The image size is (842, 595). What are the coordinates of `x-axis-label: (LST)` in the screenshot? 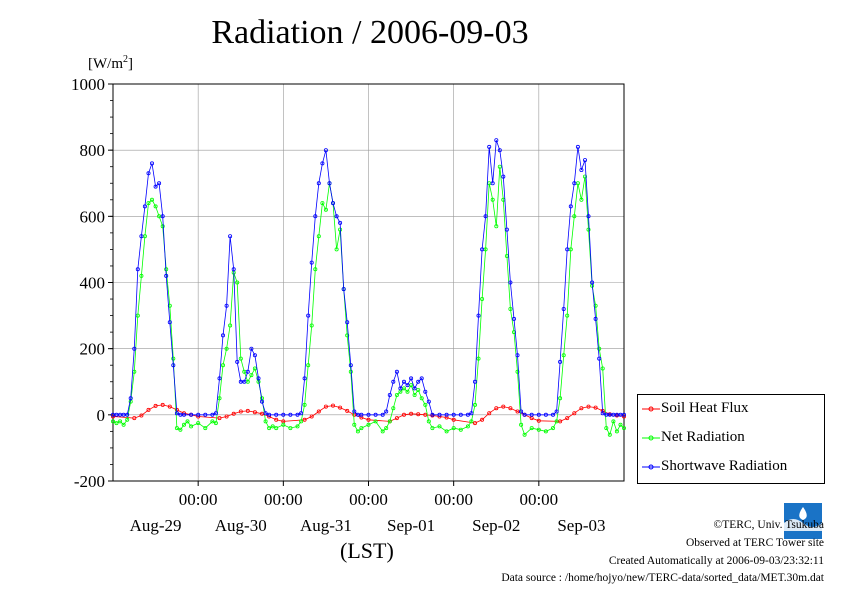 It's located at (367, 550).